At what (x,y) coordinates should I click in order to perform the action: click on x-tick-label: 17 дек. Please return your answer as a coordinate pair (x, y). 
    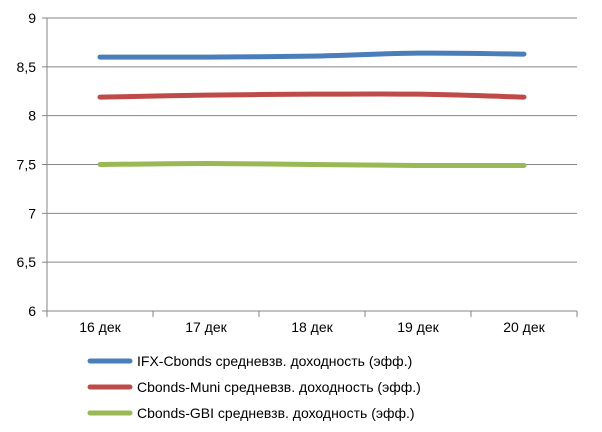
    Looking at the image, I should click on (206, 327).